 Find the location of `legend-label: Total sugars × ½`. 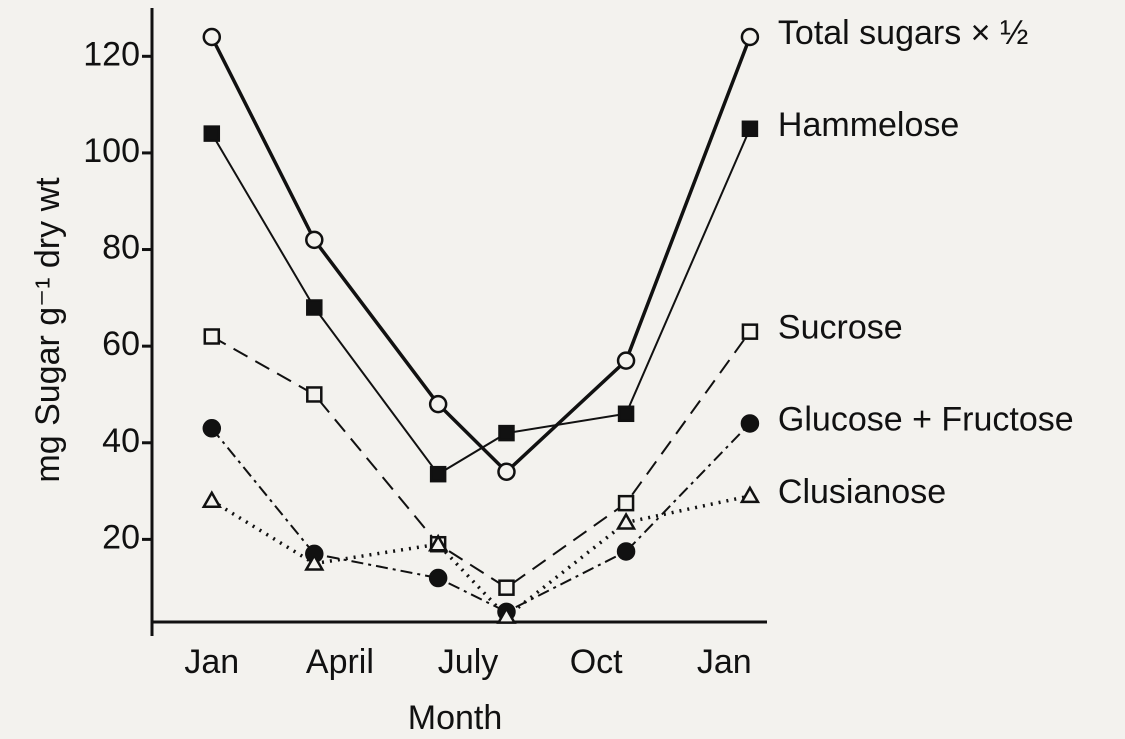

legend-label: Total sugars × ½ is located at coordinates (903, 33).